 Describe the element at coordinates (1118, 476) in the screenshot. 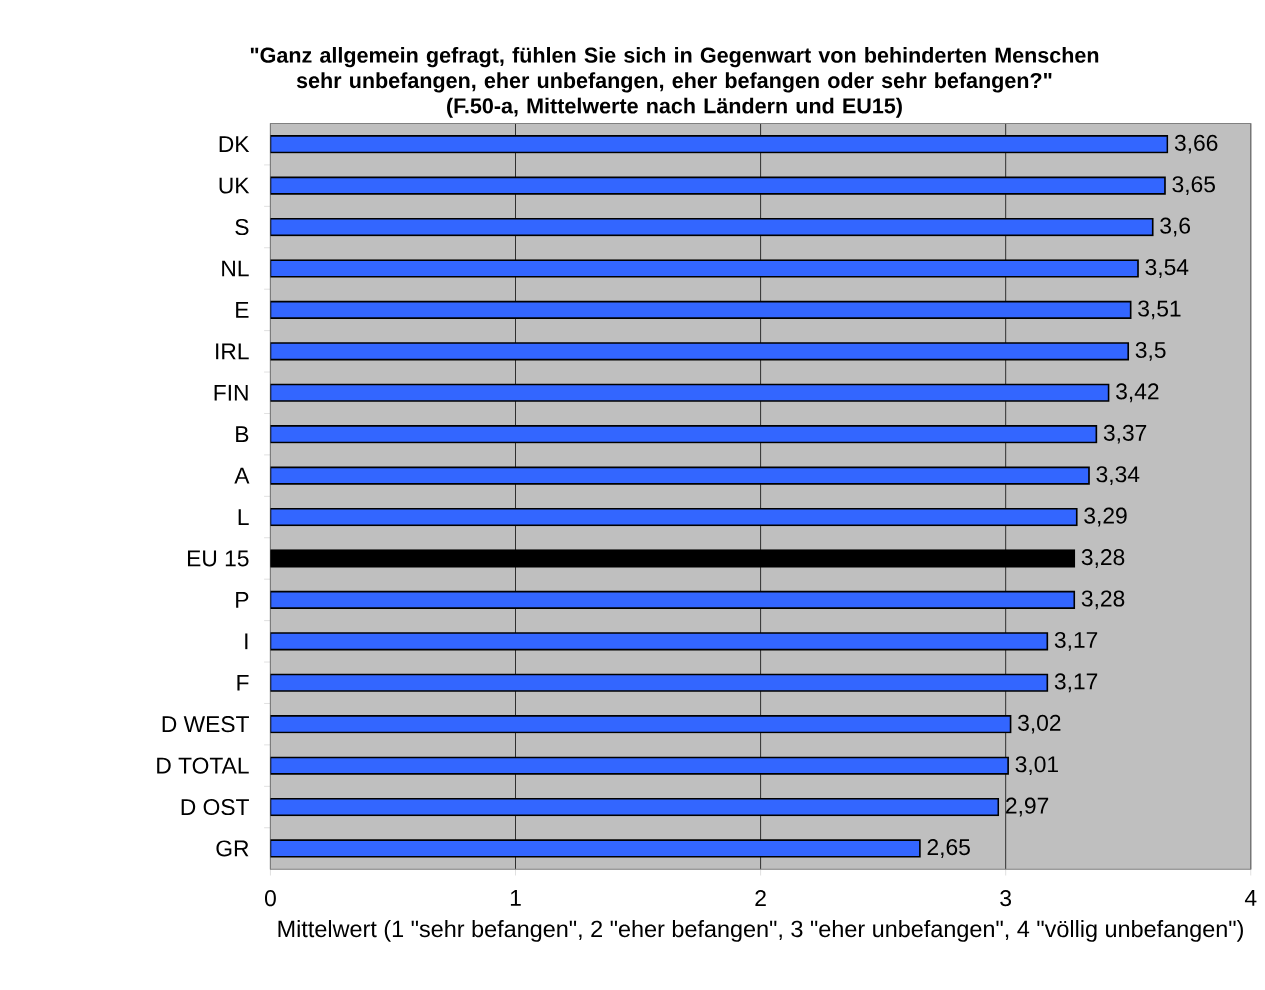

I see `data-label: 3,34` at that location.